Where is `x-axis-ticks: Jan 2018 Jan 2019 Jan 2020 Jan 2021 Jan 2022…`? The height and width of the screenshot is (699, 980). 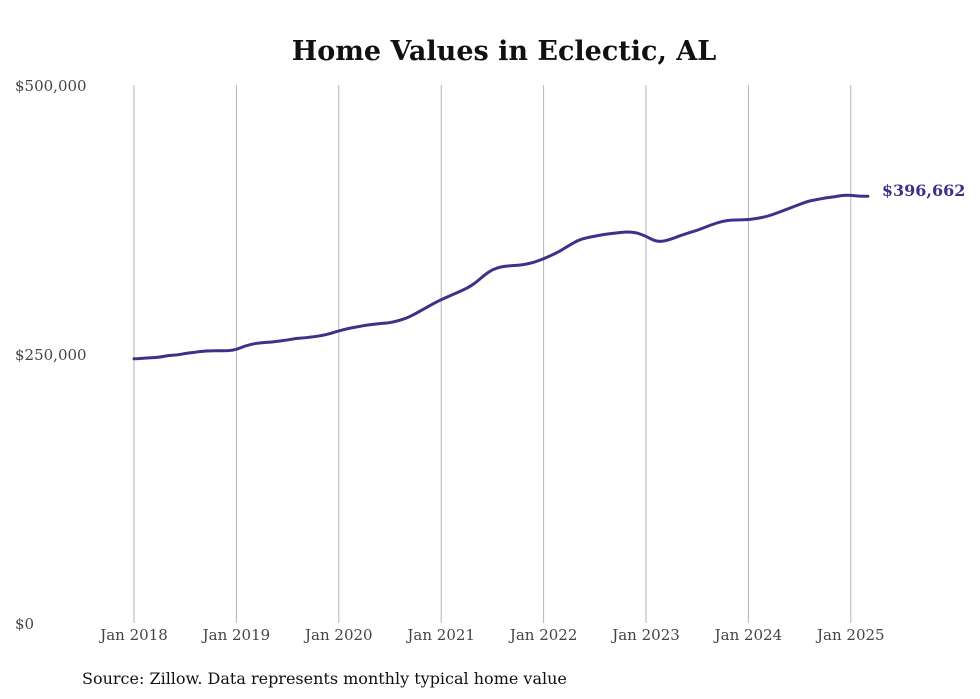
x-axis-ticks: Jan 2018 Jan 2019 Jan 2020 Jan 2021 Jan 2022… is located at coordinates (491, 635).